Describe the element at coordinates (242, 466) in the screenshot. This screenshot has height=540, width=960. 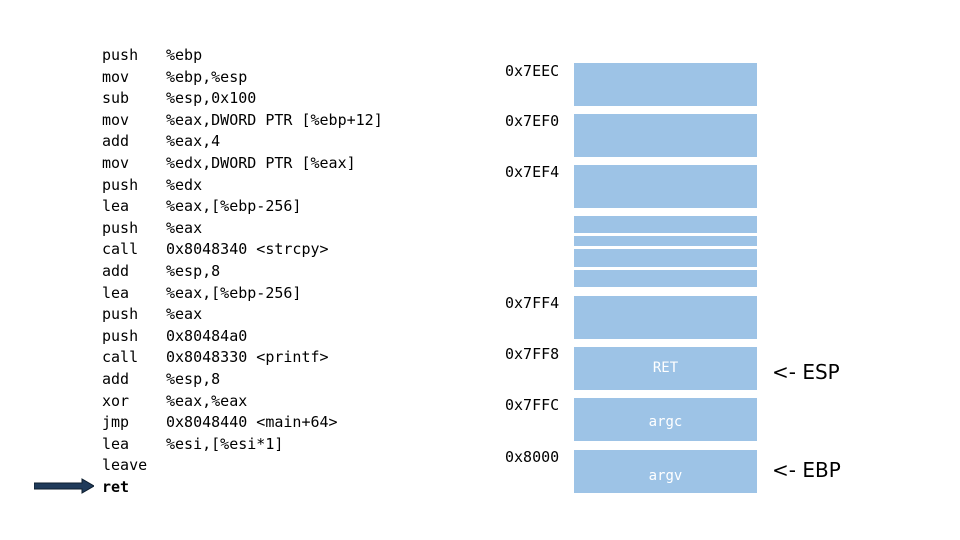
I see `code-line: leave` at that location.